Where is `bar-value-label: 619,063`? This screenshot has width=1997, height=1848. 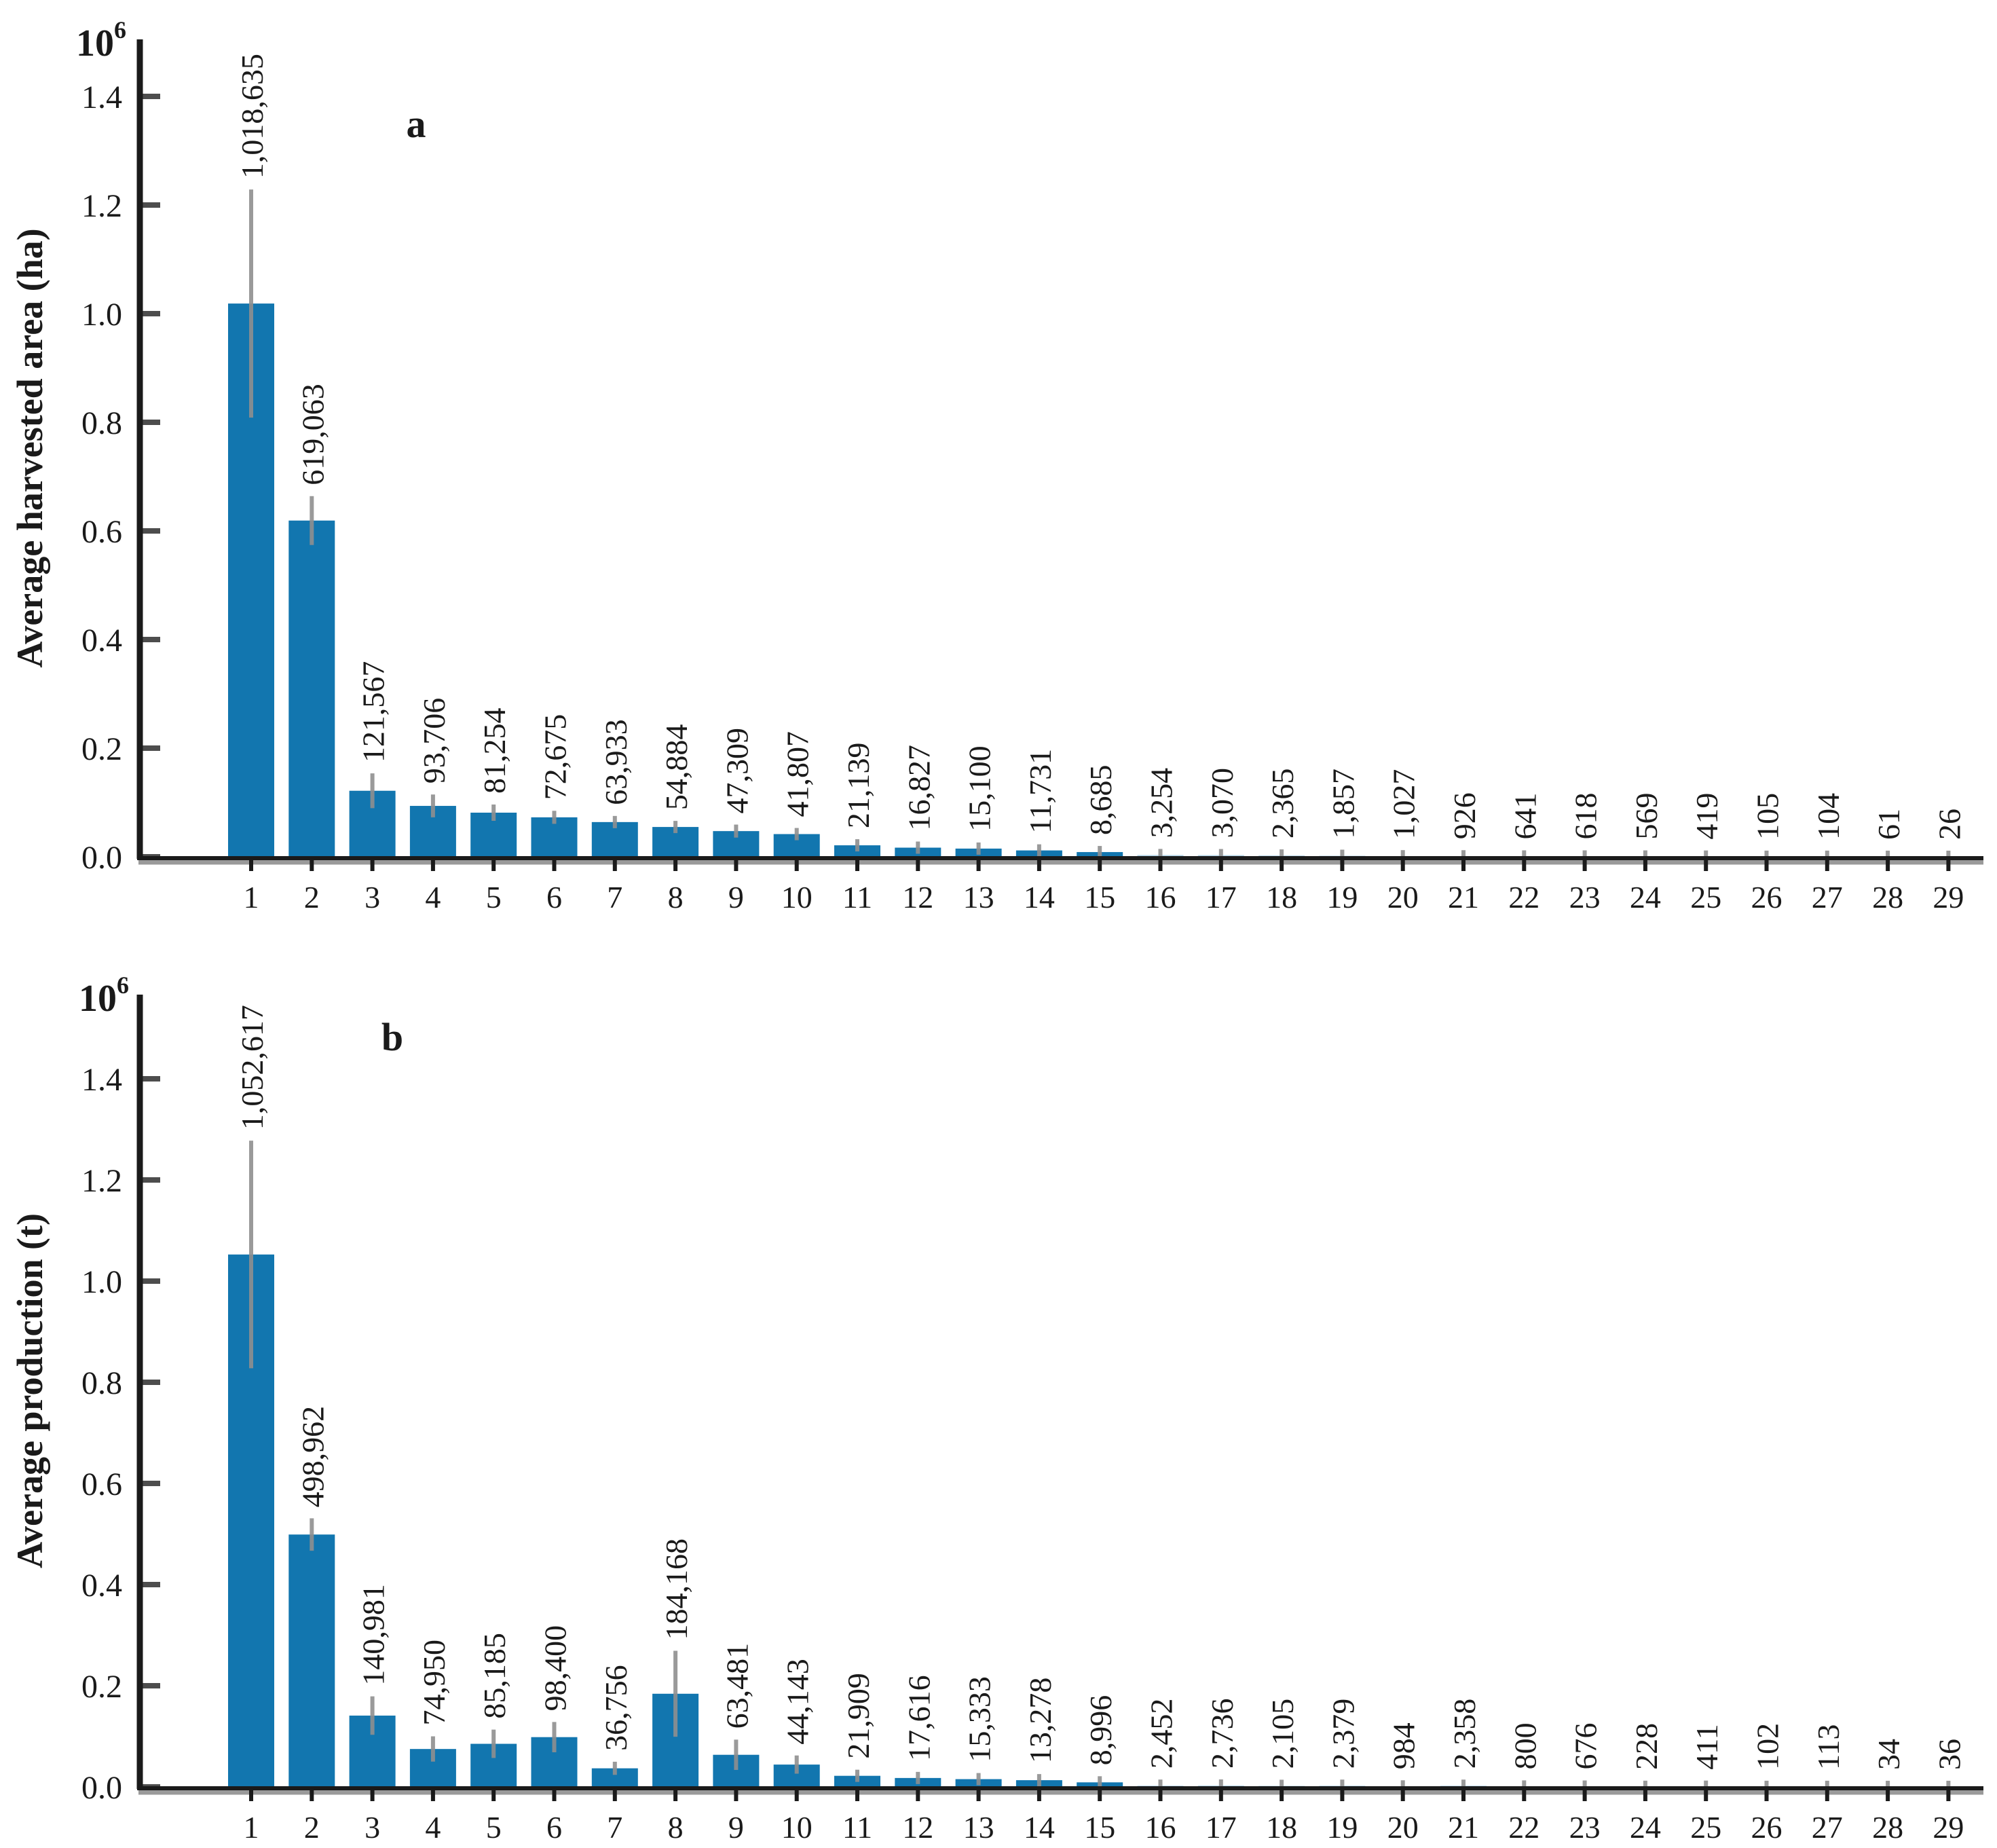 bar-value-label: 619,063 is located at coordinates (312, 434).